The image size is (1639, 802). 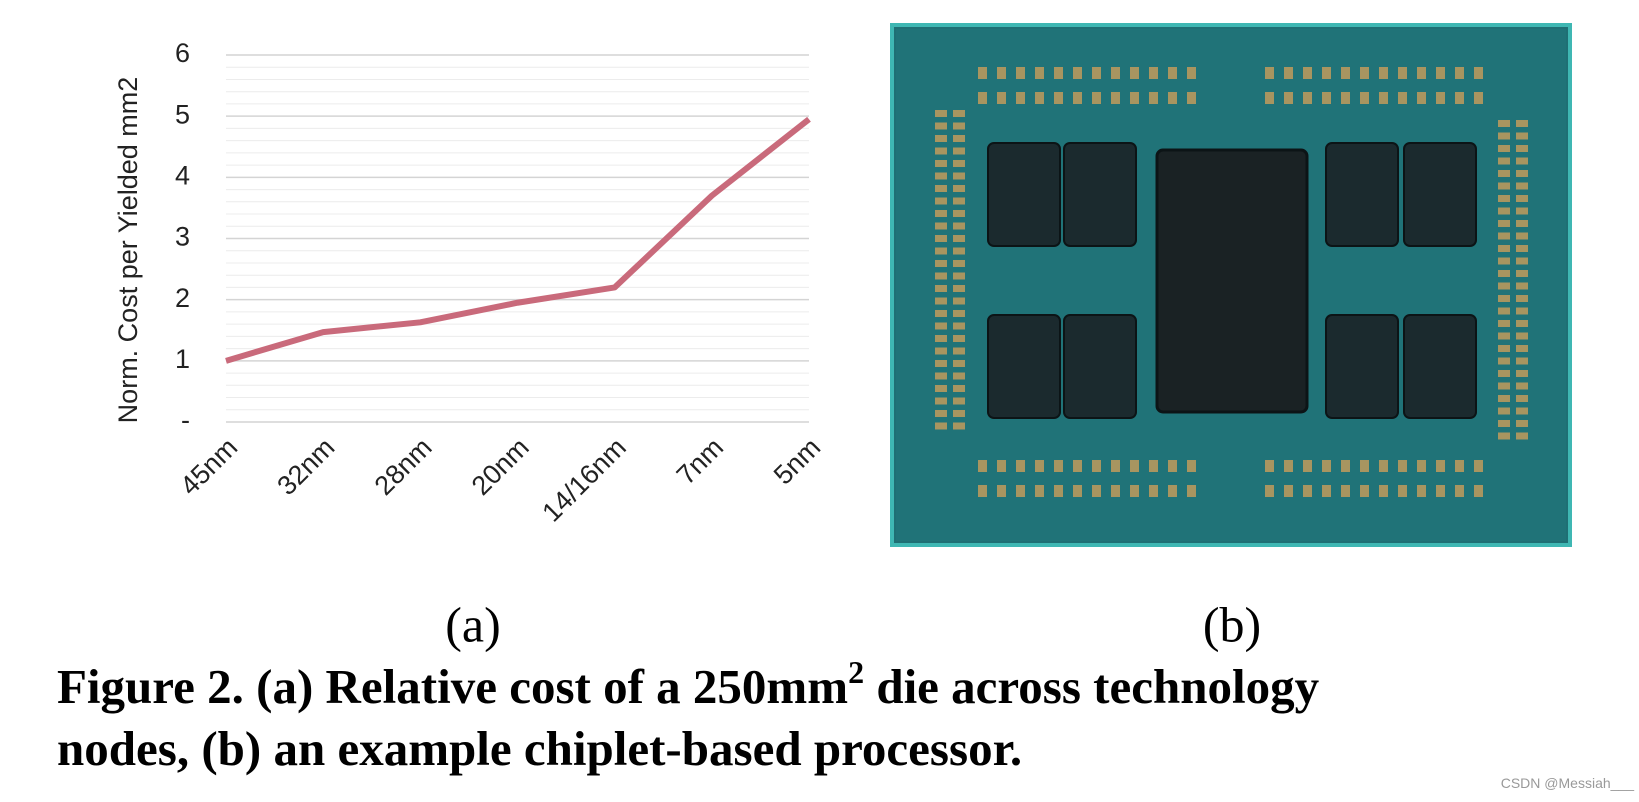 I want to click on caption-superscript: 2, so click(x=856, y=672).